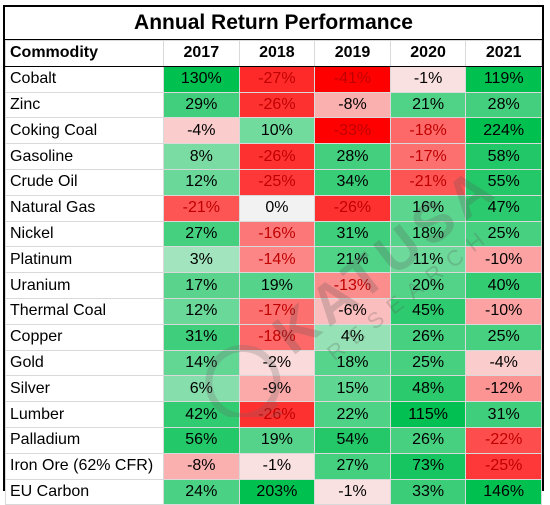 This screenshot has width=550, height=505. I want to click on column-header-2021: 2021, so click(503, 53).